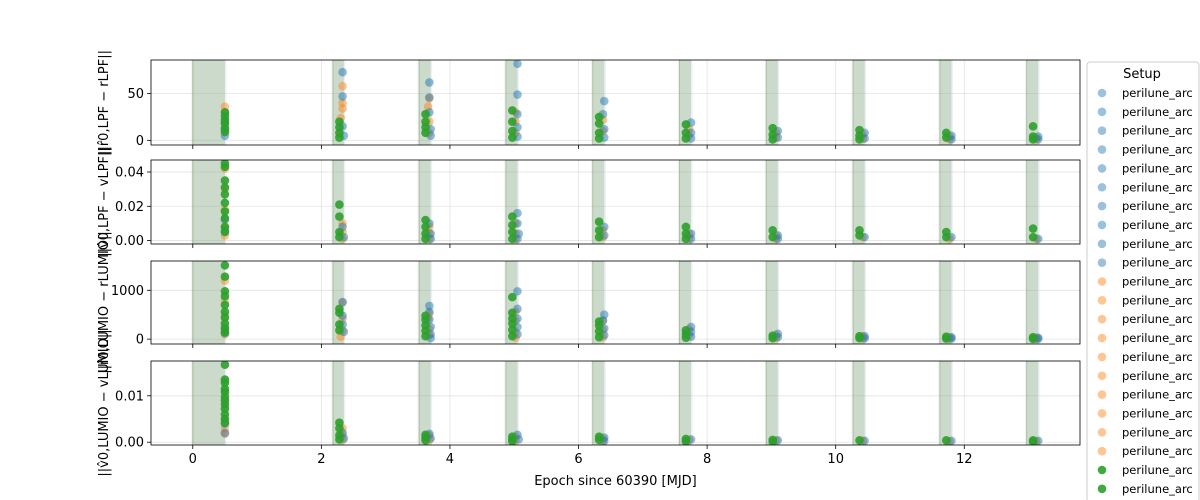  What do you see at coordinates (129, 173) in the screenshot?
I see `y-tick-label: 0.04` at bounding box center [129, 173].